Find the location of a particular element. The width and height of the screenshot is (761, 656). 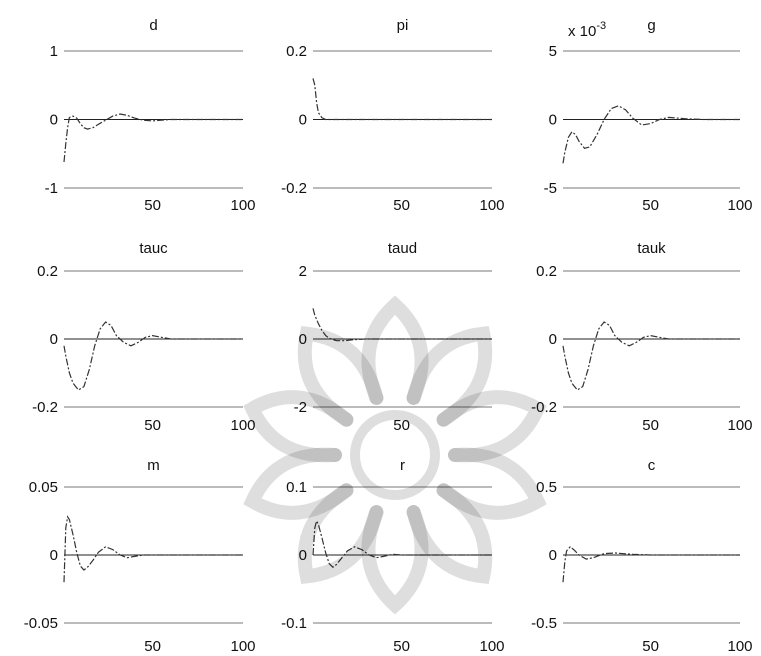

y-tick-label: -0.5 is located at coordinates (544, 623).